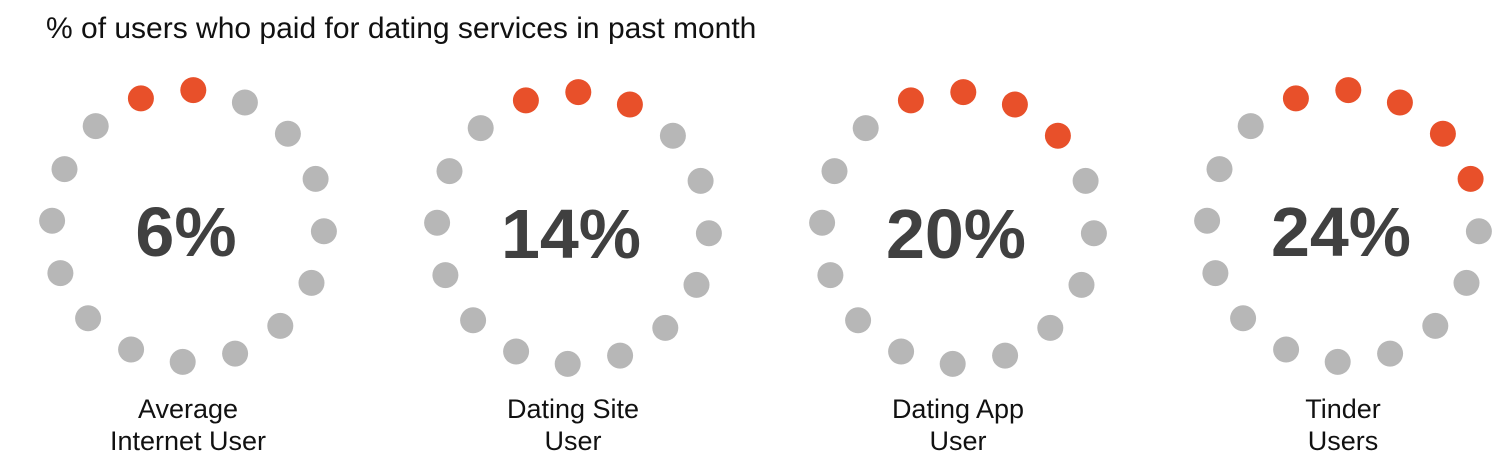 Image resolution: width=1507 pixels, height=476 pixels. Describe the element at coordinates (573, 409) in the screenshot. I see `category-label: Dating Site` at that location.